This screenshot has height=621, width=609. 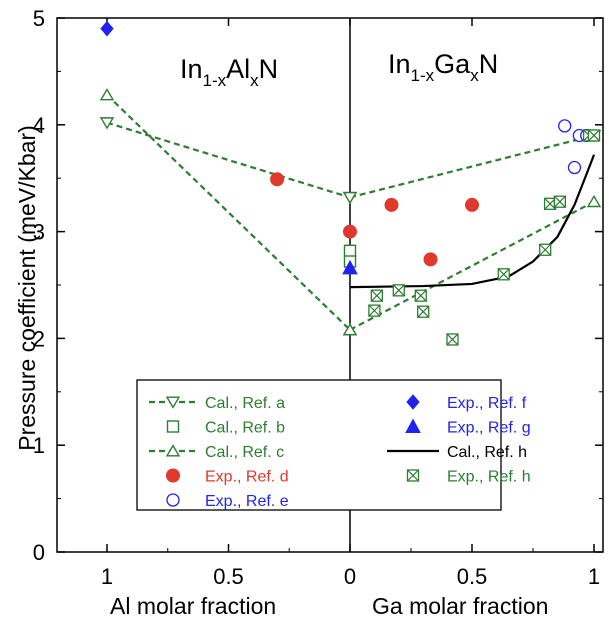 I want to click on legend-entry: Cal., Ref. h, so click(x=457, y=452).